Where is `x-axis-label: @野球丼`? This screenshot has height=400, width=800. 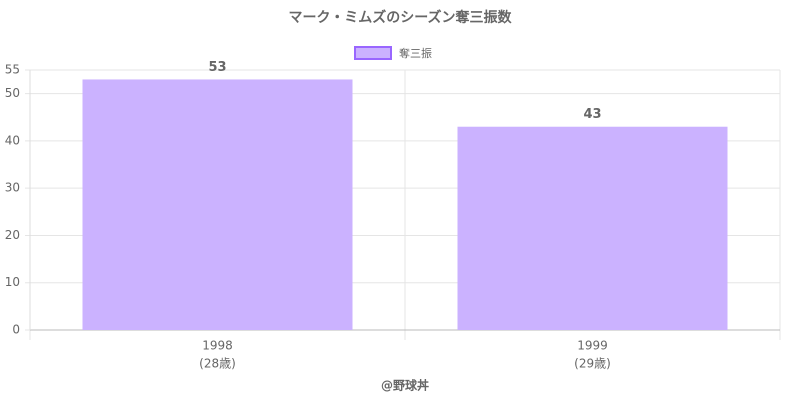
x-axis-label: @野球丼 is located at coordinates (405, 385).